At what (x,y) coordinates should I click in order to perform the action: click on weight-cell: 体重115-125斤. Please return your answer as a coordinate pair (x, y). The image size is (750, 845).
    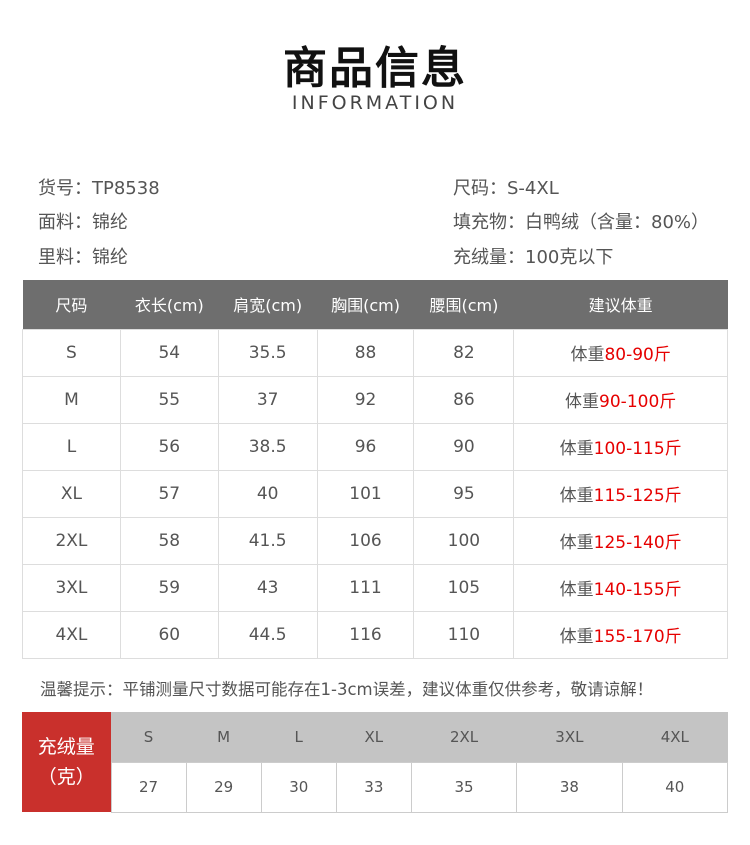
    Looking at the image, I should click on (620, 493).